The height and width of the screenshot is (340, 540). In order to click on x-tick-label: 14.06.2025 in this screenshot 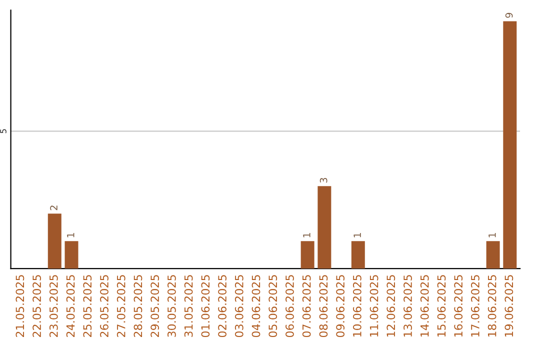, I will do `click(424, 306)`.